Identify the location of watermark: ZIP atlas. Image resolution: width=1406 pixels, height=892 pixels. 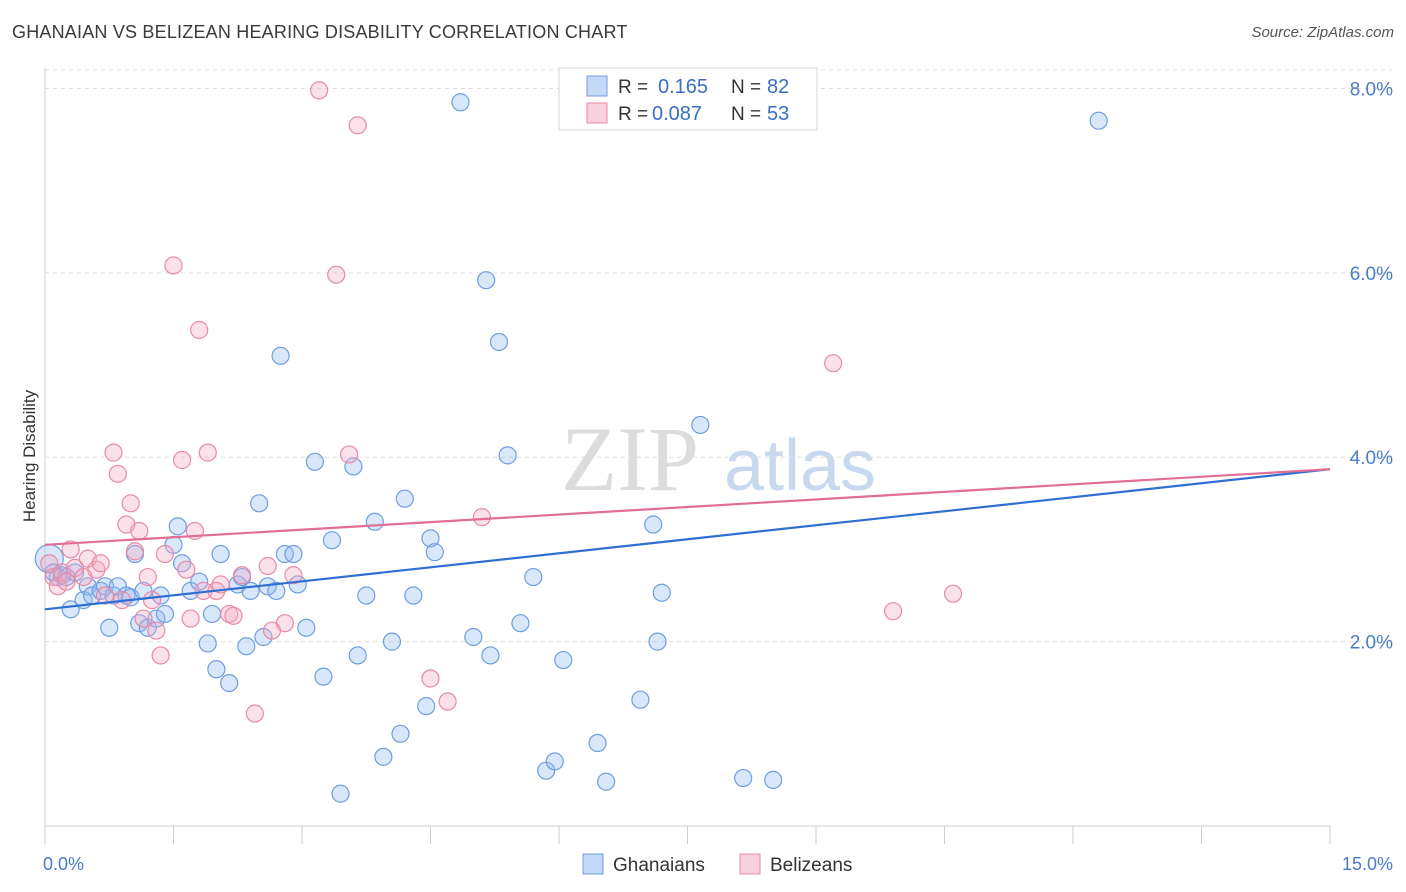
(718, 459).